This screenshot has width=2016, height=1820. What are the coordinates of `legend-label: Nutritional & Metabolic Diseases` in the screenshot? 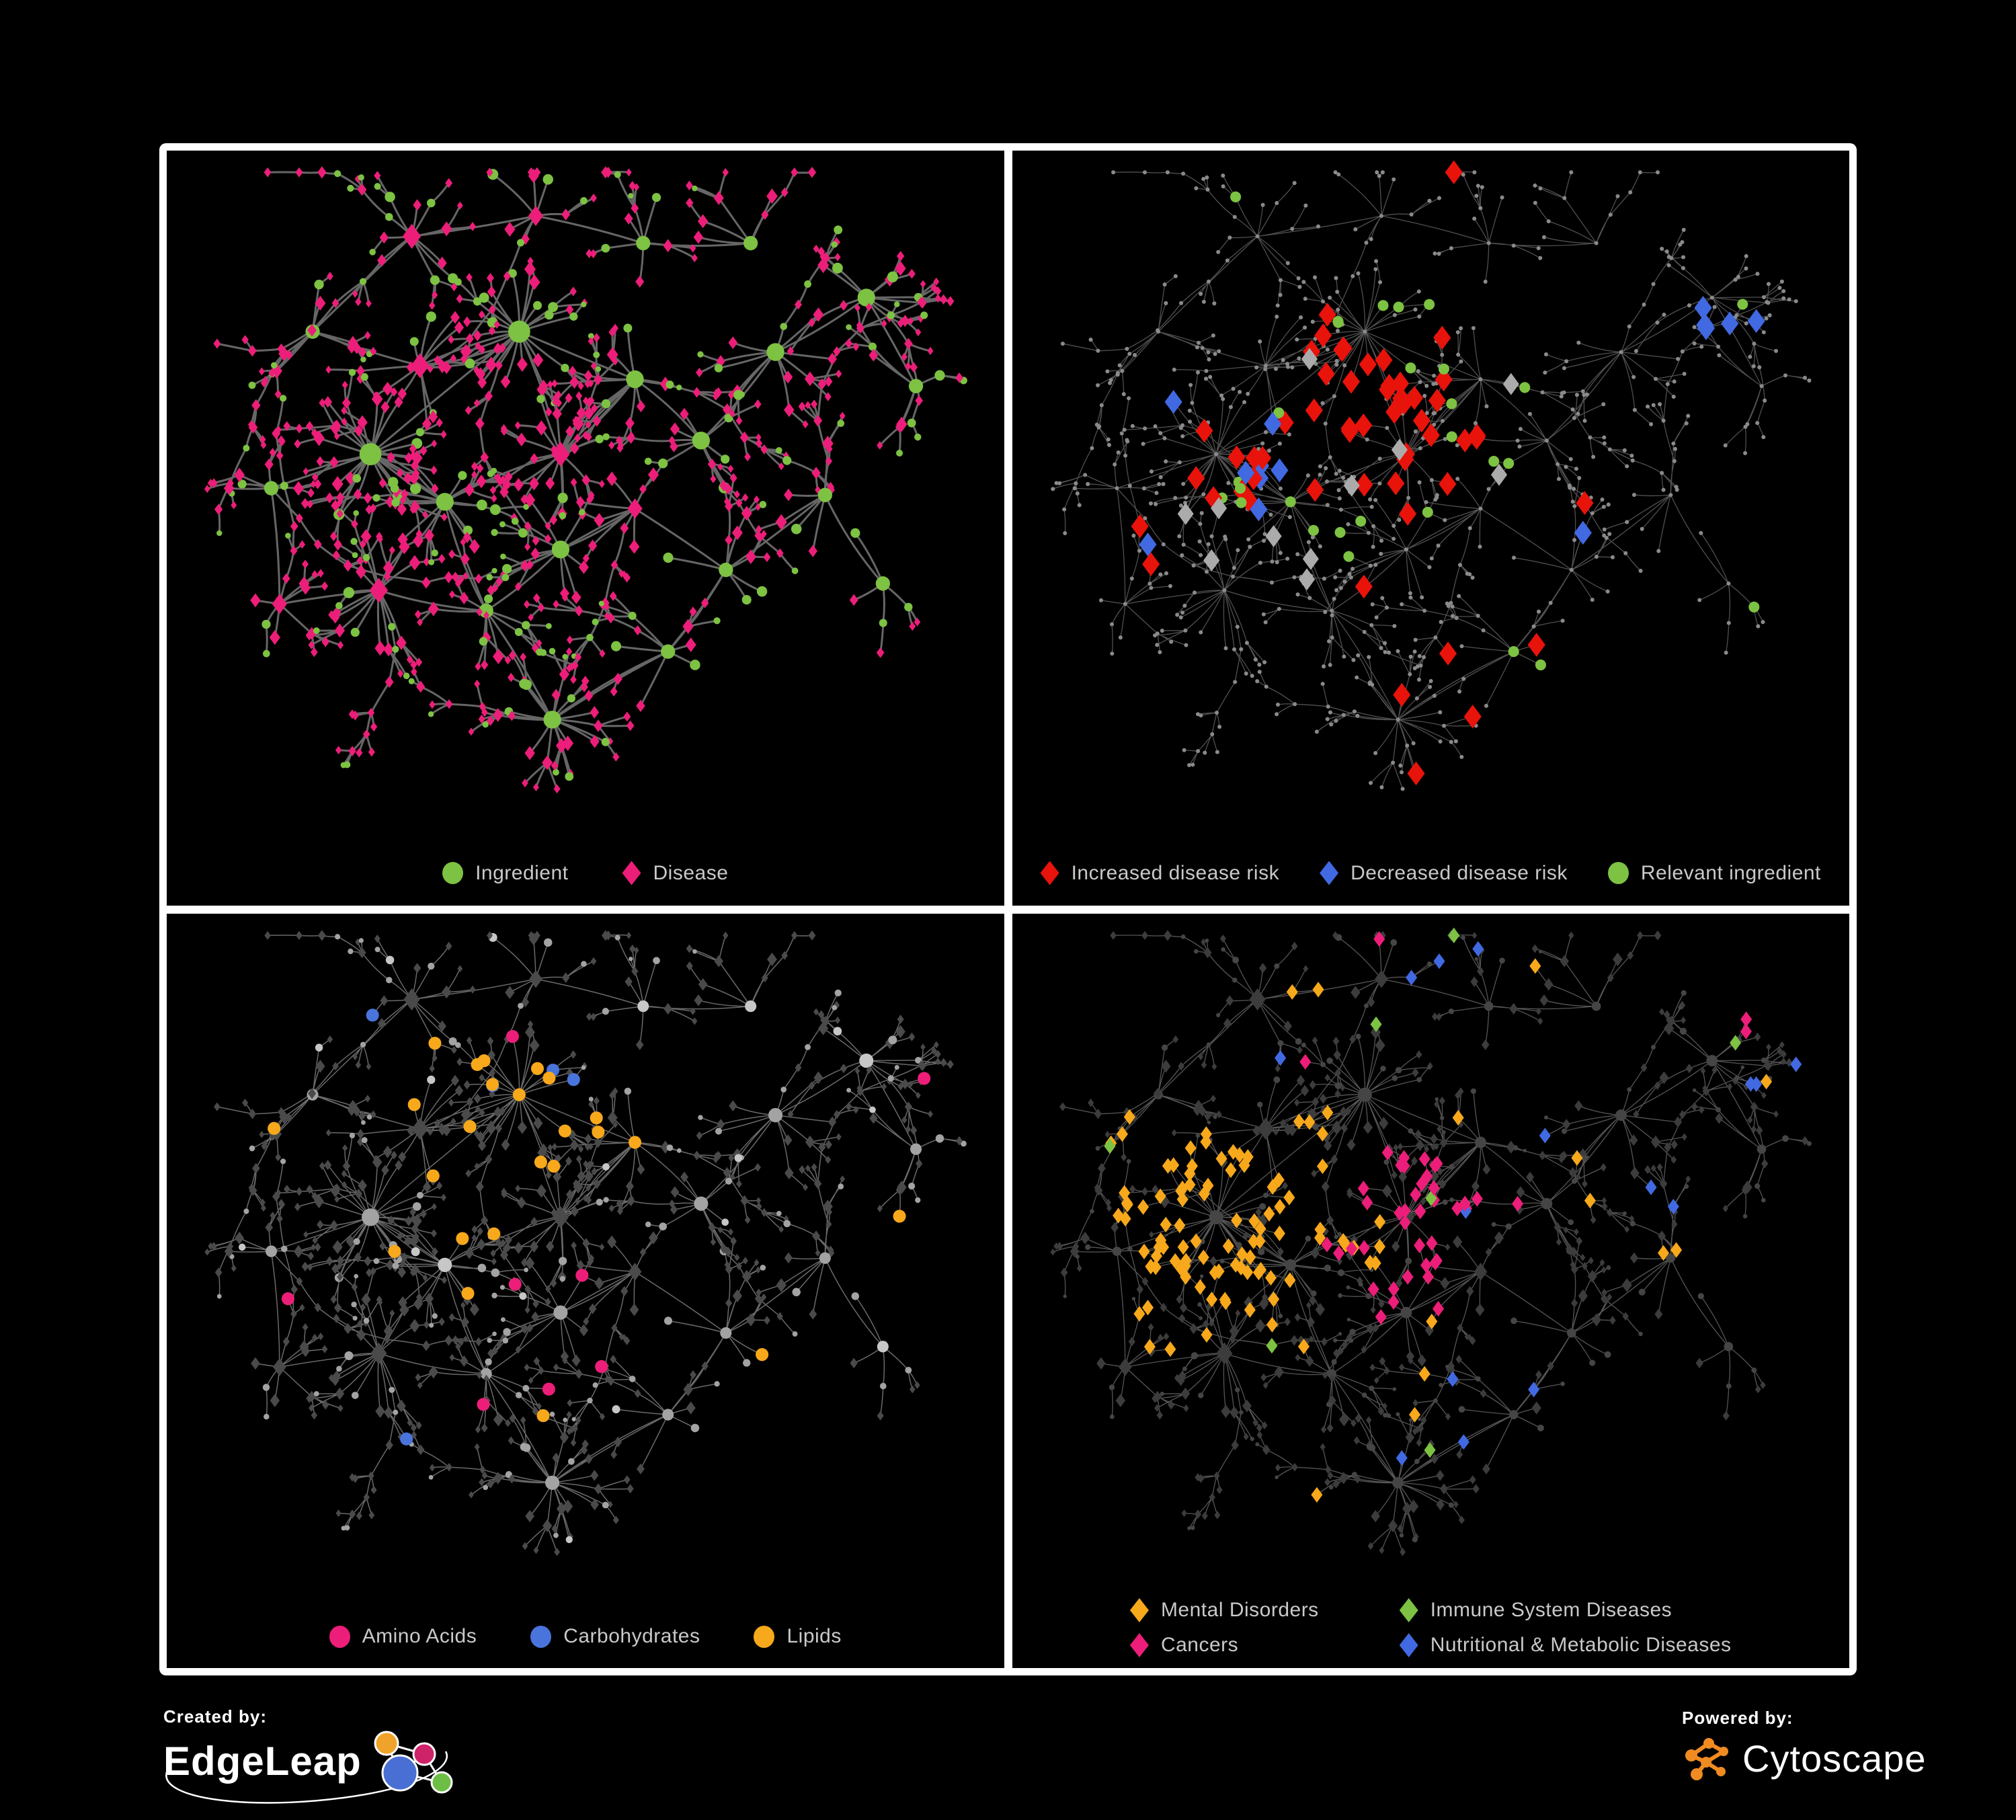 It's located at (1581, 1645).